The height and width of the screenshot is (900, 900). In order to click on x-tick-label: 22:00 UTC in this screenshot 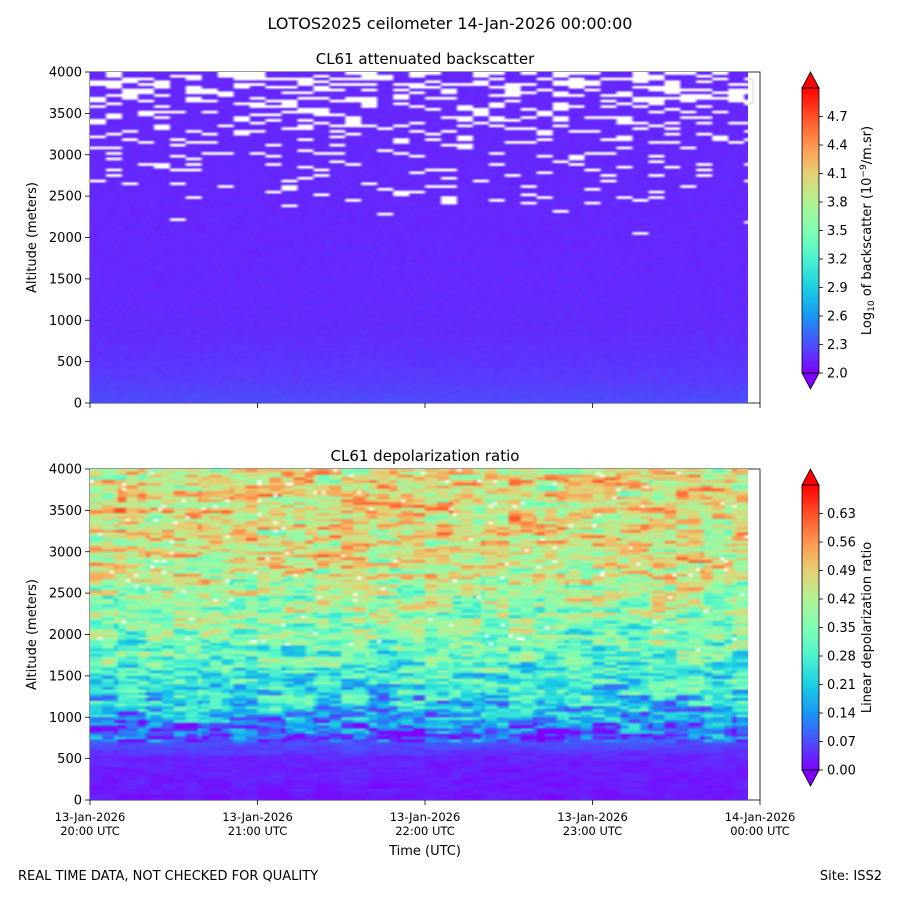, I will do `click(425, 831)`.